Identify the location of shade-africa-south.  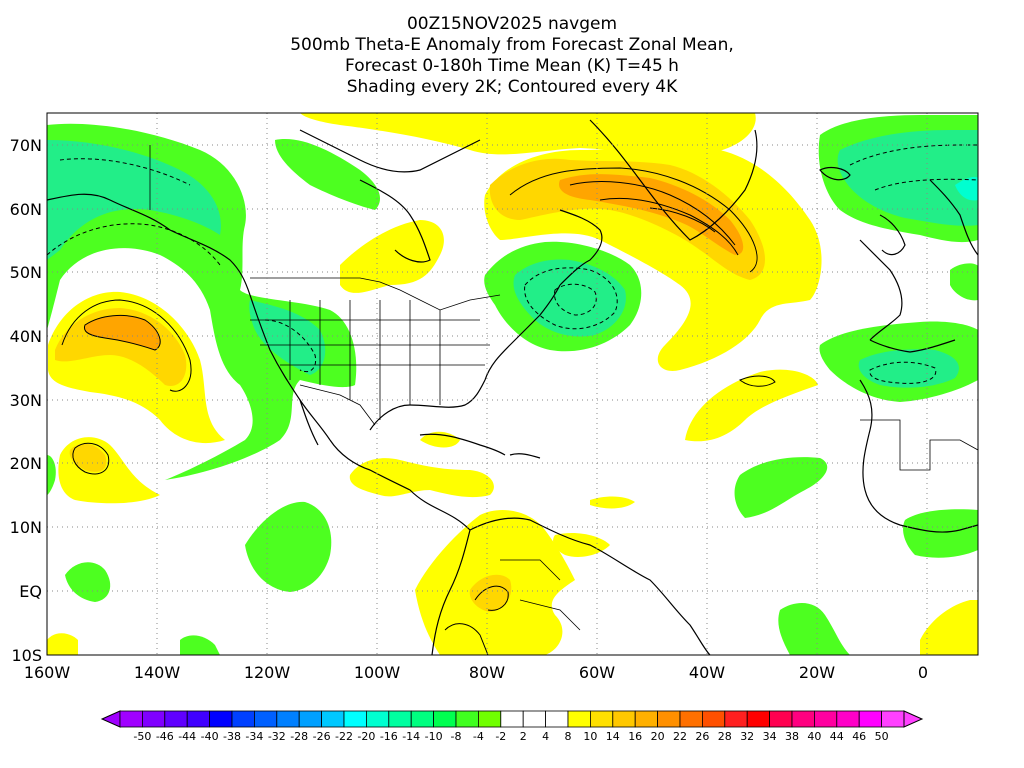
(949, 627).